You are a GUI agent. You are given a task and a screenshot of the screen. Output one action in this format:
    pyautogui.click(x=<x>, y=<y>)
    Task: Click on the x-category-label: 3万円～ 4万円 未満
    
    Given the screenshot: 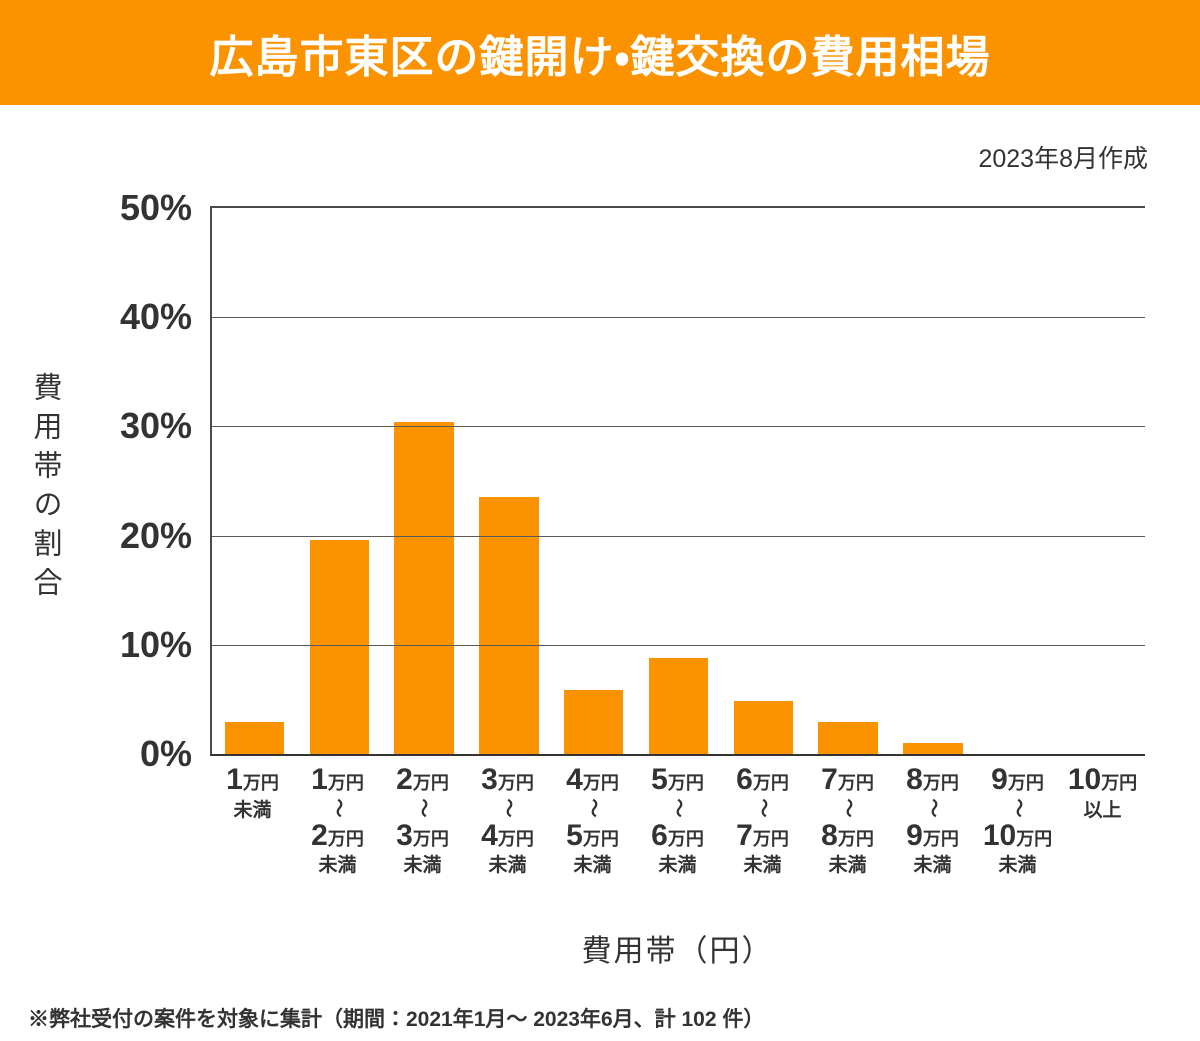 What is the action you would take?
    pyautogui.click(x=507, y=821)
    